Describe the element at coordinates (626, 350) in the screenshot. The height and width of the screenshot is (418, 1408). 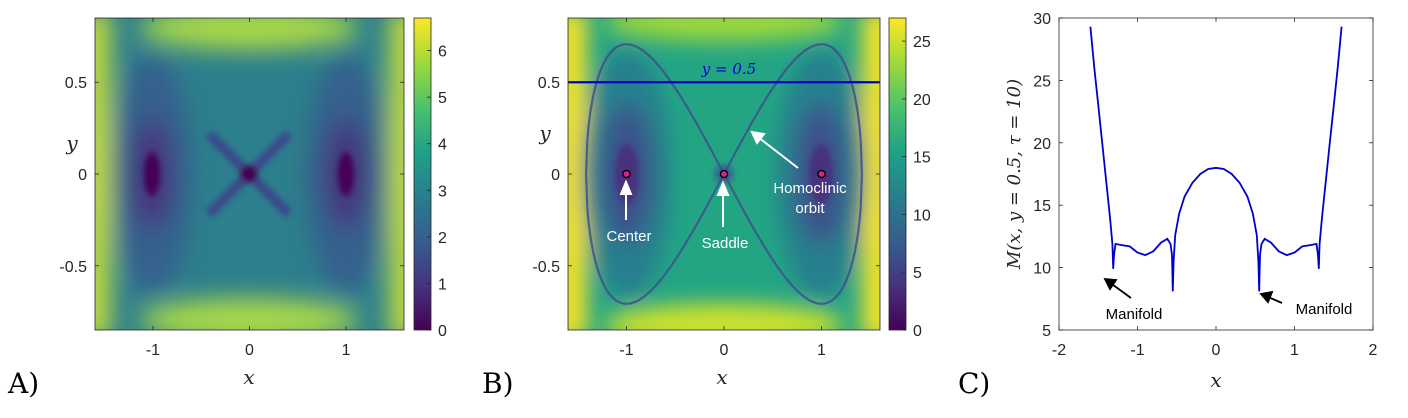
I see `x-tick-label-b: -1` at that location.